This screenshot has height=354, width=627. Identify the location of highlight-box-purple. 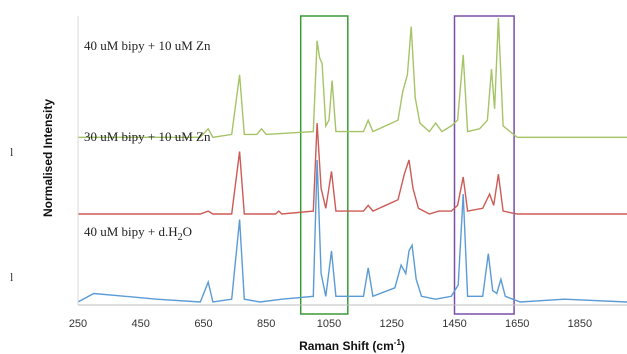
(484, 165).